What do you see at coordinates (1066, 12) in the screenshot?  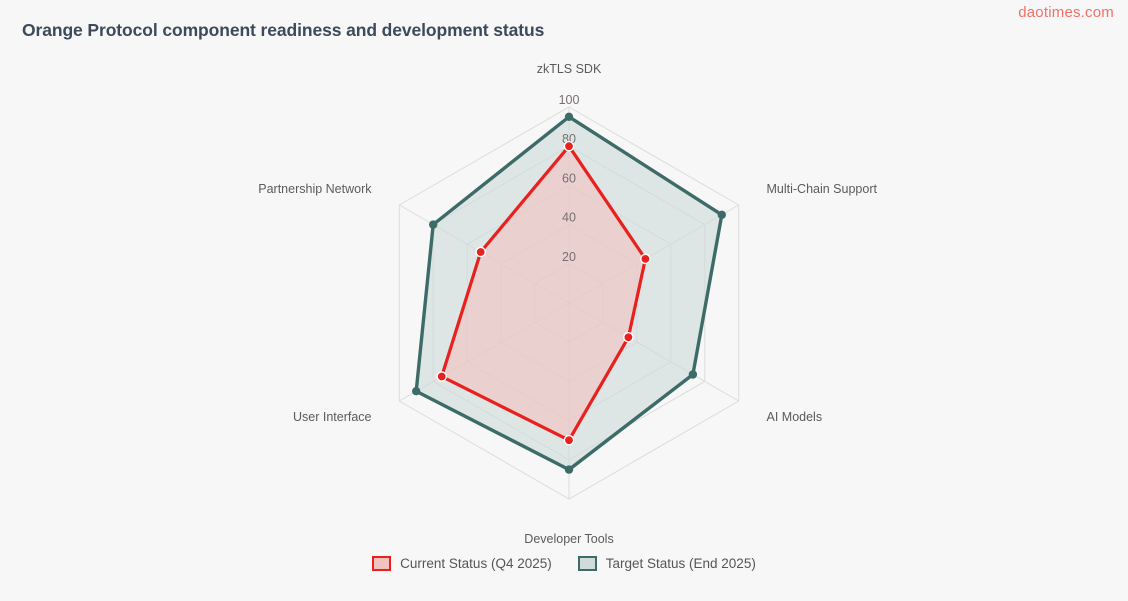 I see `site-watermark: daotimes.com` at bounding box center [1066, 12].